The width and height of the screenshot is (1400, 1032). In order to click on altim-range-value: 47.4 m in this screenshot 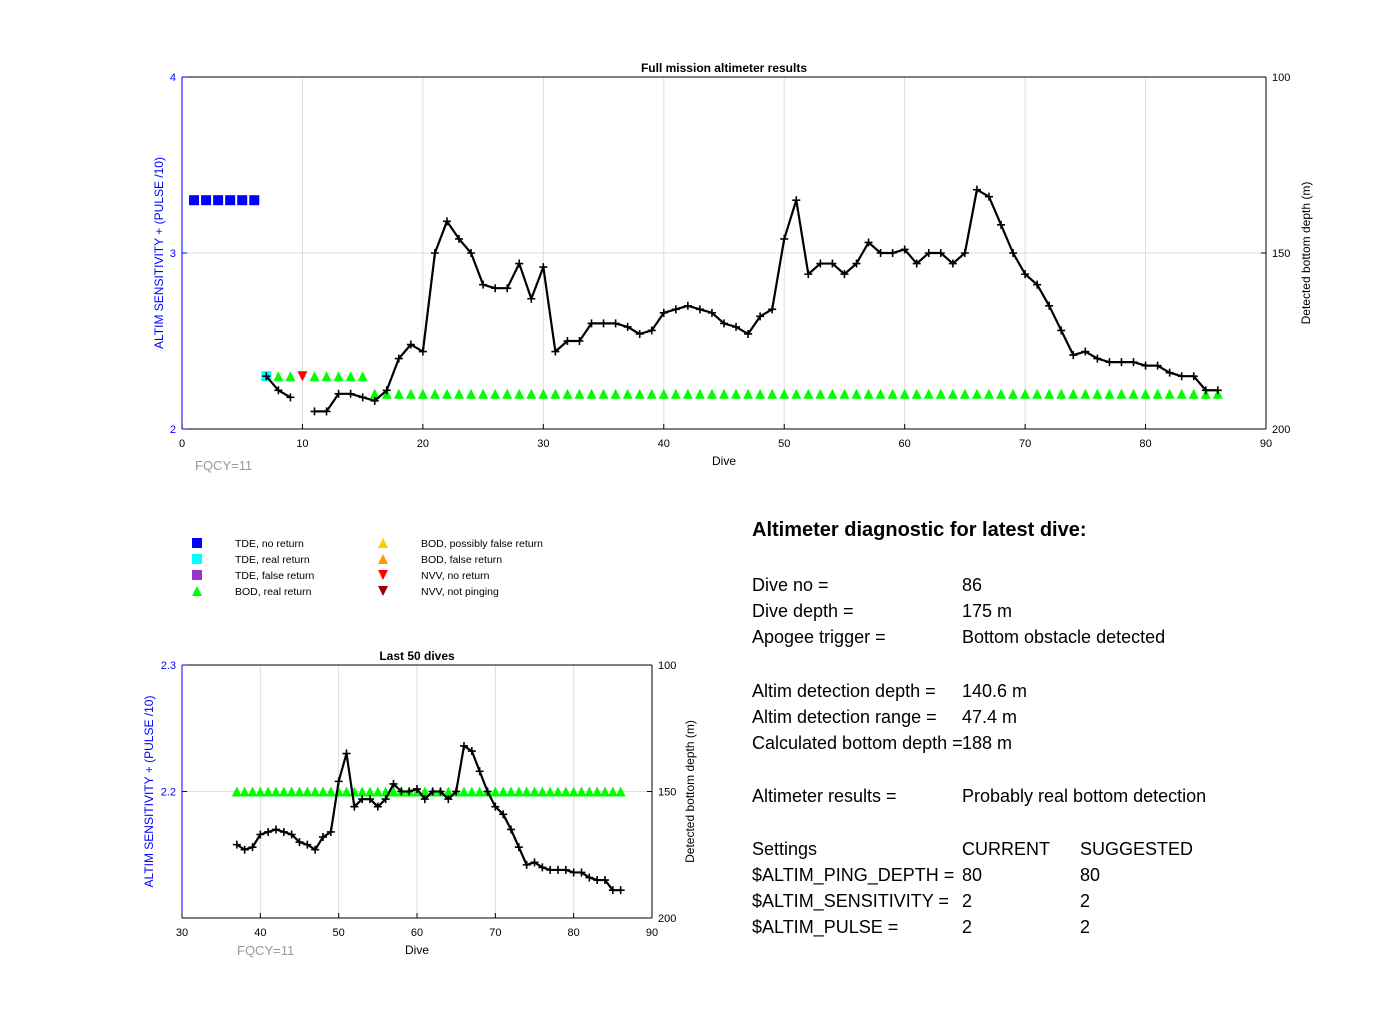, I will do `click(990, 717)`.